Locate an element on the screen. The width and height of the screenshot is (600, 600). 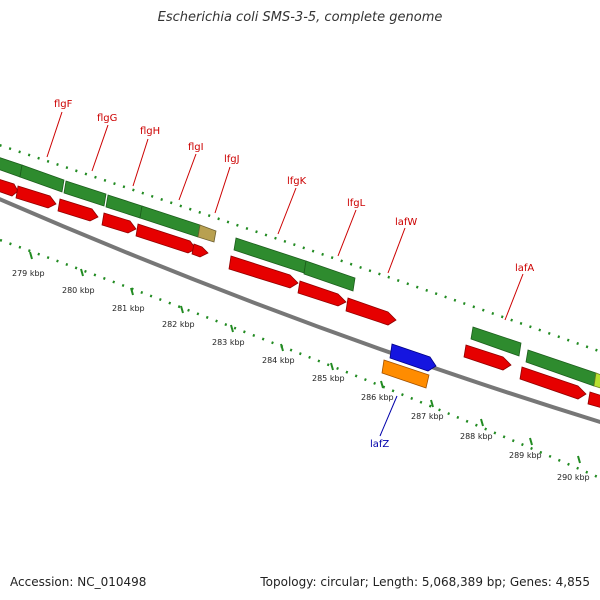
tick-label-286: 286 kbp is located at coordinates (377, 397).